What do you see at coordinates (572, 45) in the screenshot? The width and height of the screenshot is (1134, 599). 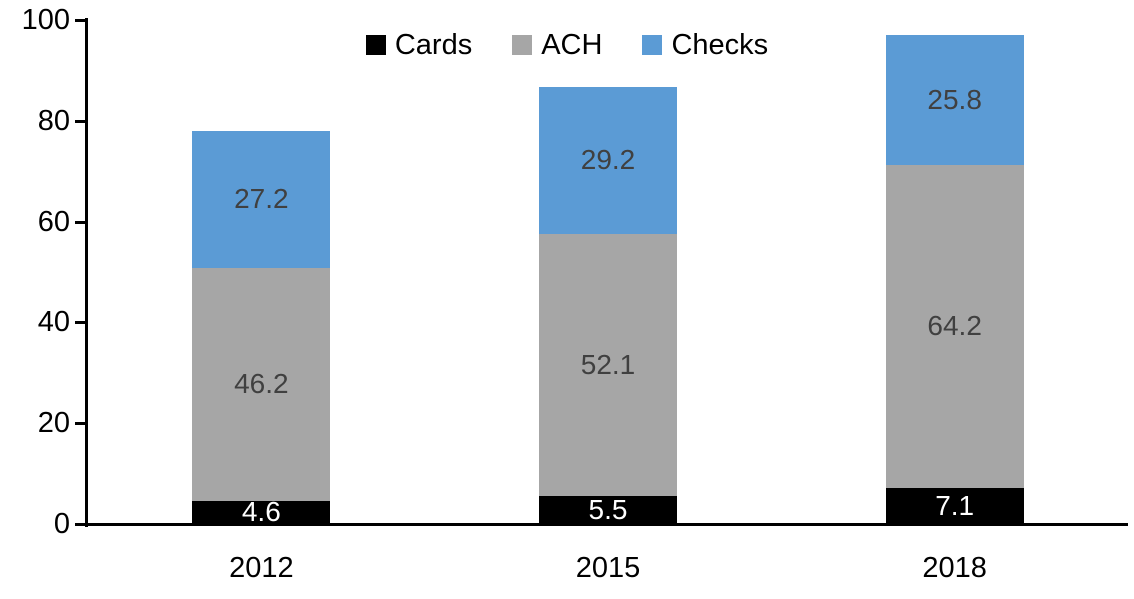 I see `legend-label-ach: ACH` at bounding box center [572, 45].